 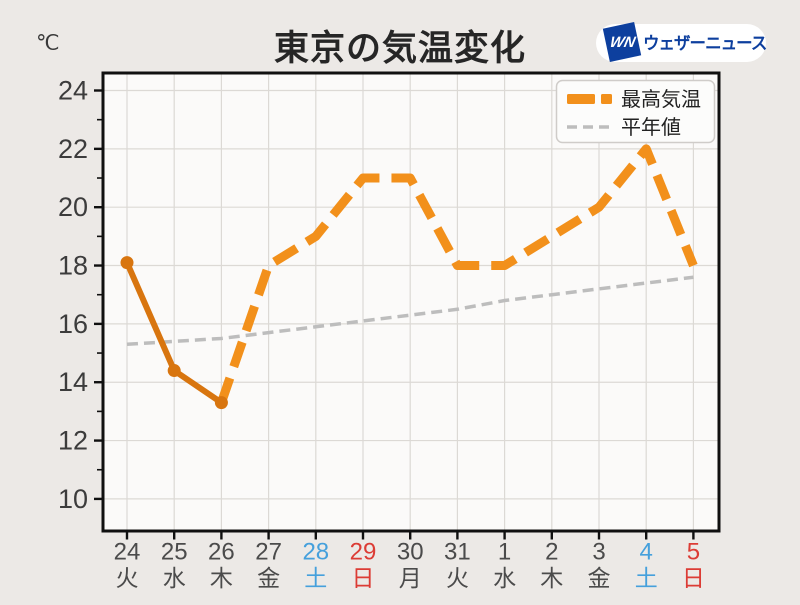 I want to click on x-tick-label-date: 5, so click(x=693, y=552).